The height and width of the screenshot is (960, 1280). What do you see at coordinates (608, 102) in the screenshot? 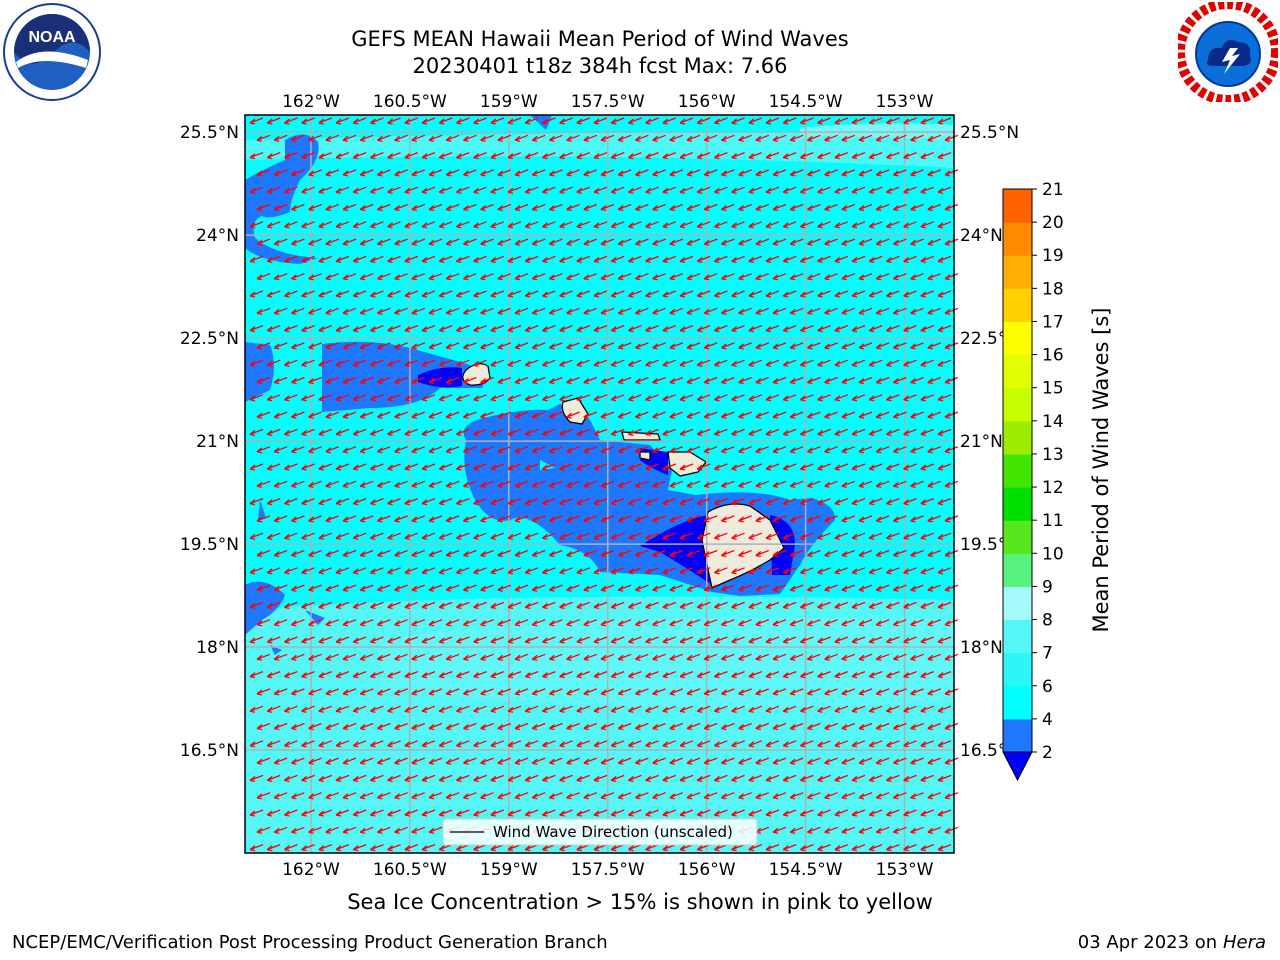
I see `x-tick-label-top: 157.5°W` at bounding box center [608, 102].